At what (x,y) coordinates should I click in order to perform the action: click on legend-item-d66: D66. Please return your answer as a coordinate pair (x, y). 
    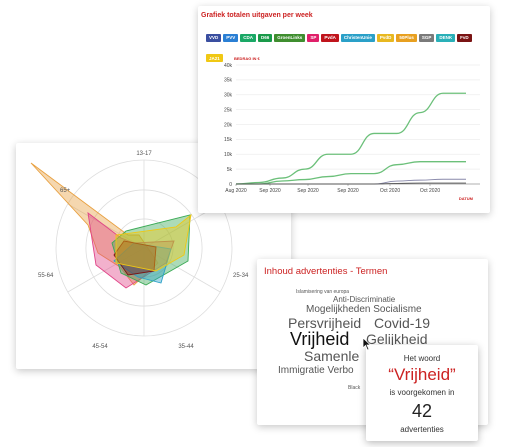
    Looking at the image, I should click on (265, 37).